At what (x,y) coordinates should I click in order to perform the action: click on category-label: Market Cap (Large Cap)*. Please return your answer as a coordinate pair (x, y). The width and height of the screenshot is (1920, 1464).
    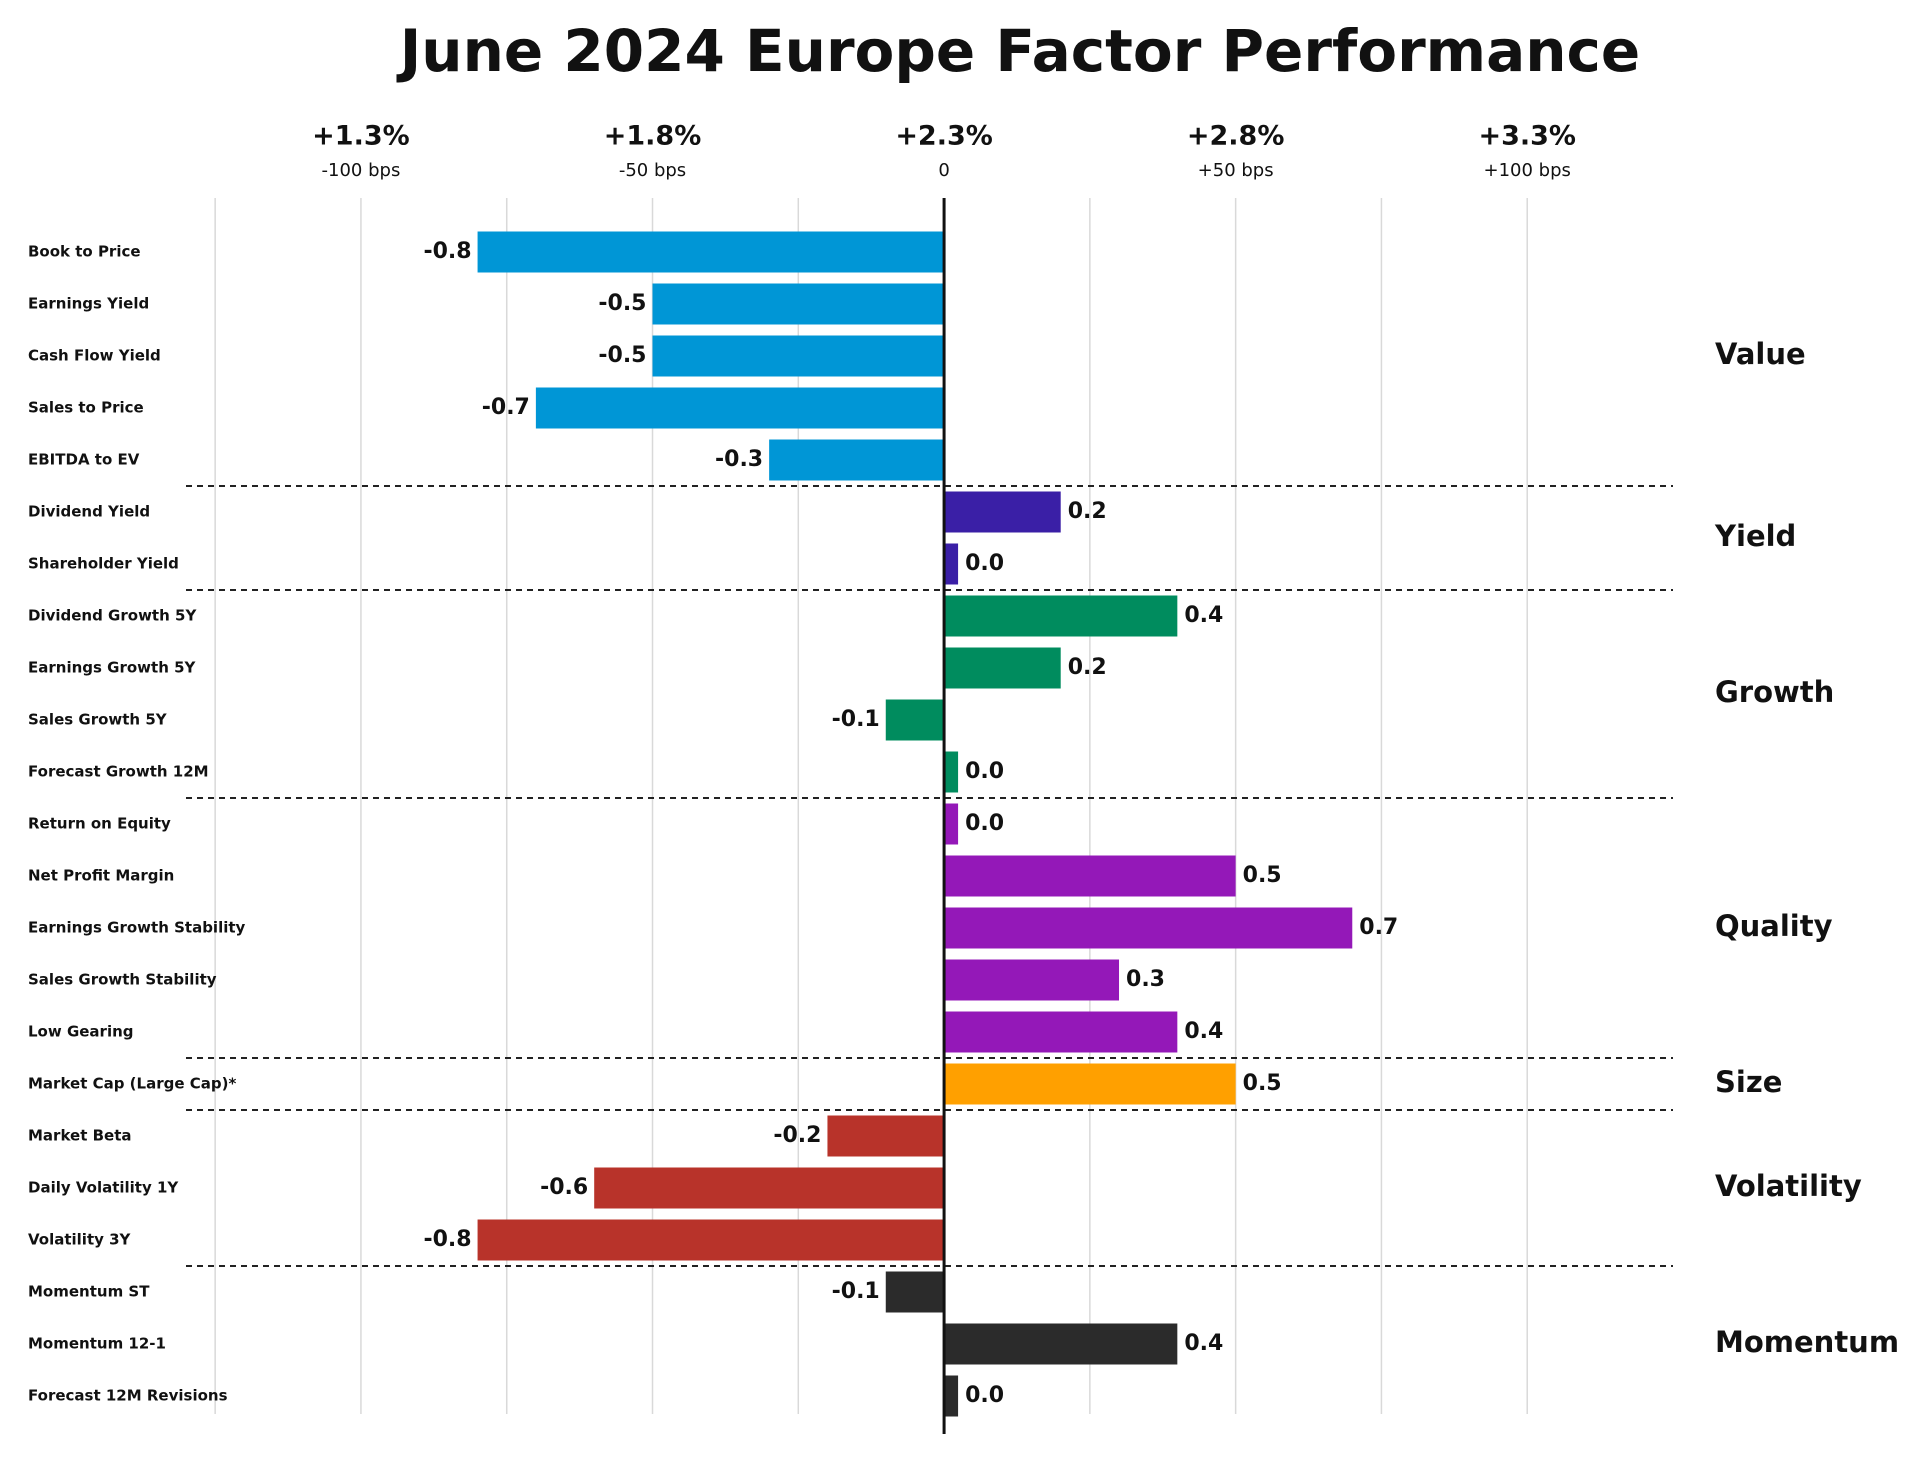
    Looking at the image, I should click on (132, 1084).